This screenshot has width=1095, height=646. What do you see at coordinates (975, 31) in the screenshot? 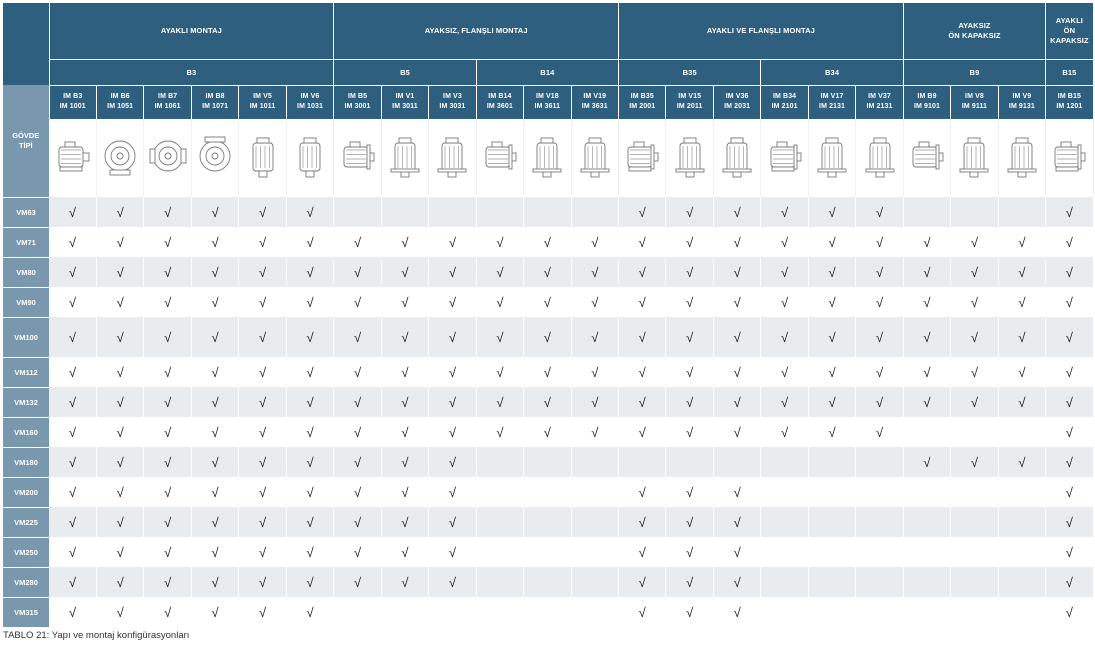
I see `group-header: AYAKSIZ ÖN KAPAKSIZ` at bounding box center [975, 31].